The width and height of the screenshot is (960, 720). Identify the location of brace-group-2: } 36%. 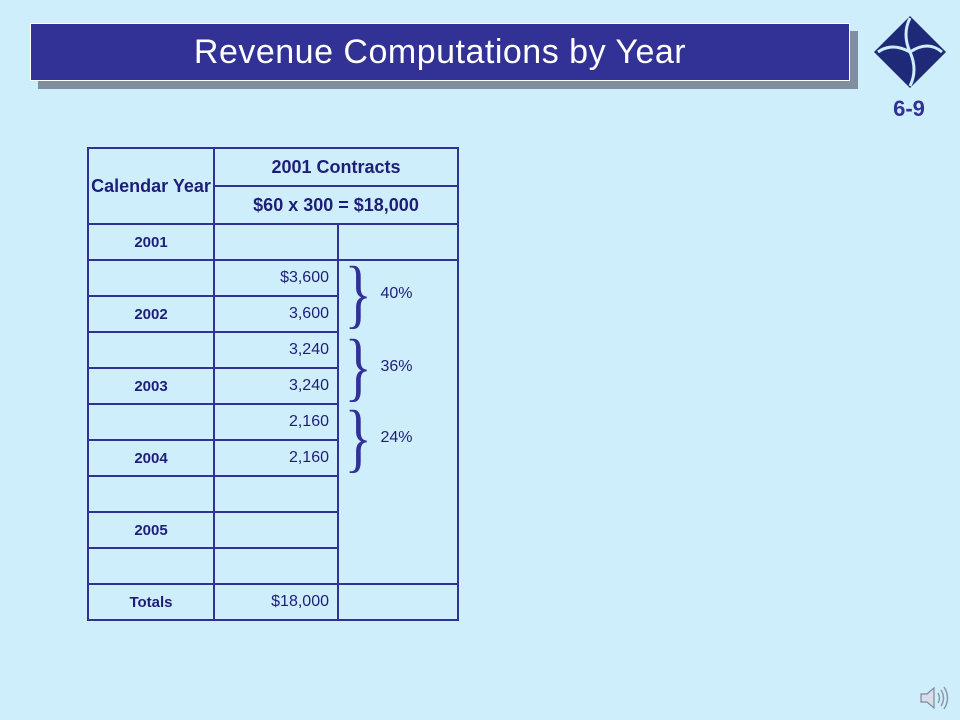
(376, 367).